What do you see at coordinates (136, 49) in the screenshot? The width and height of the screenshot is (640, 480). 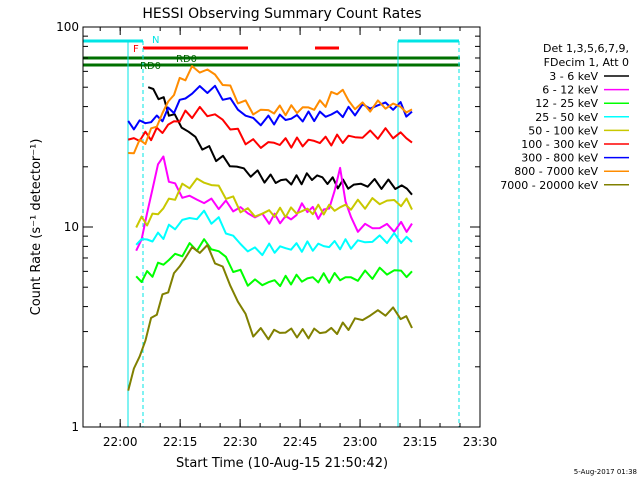 I see `annotation-label: F` at bounding box center [136, 49].